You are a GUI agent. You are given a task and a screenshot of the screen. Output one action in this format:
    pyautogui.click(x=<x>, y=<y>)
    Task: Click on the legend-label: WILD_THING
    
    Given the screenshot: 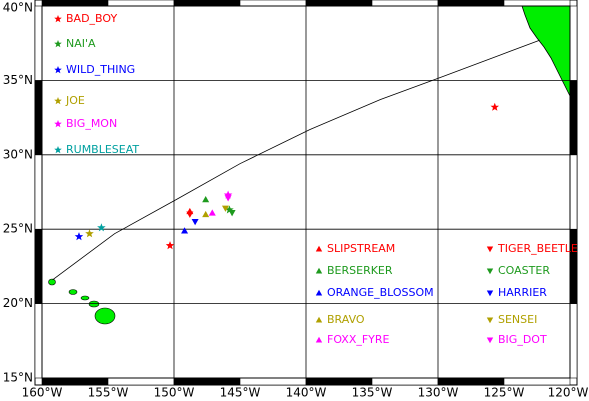 What is the action you would take?
    pyautogui.click(x=100, y=69)
    